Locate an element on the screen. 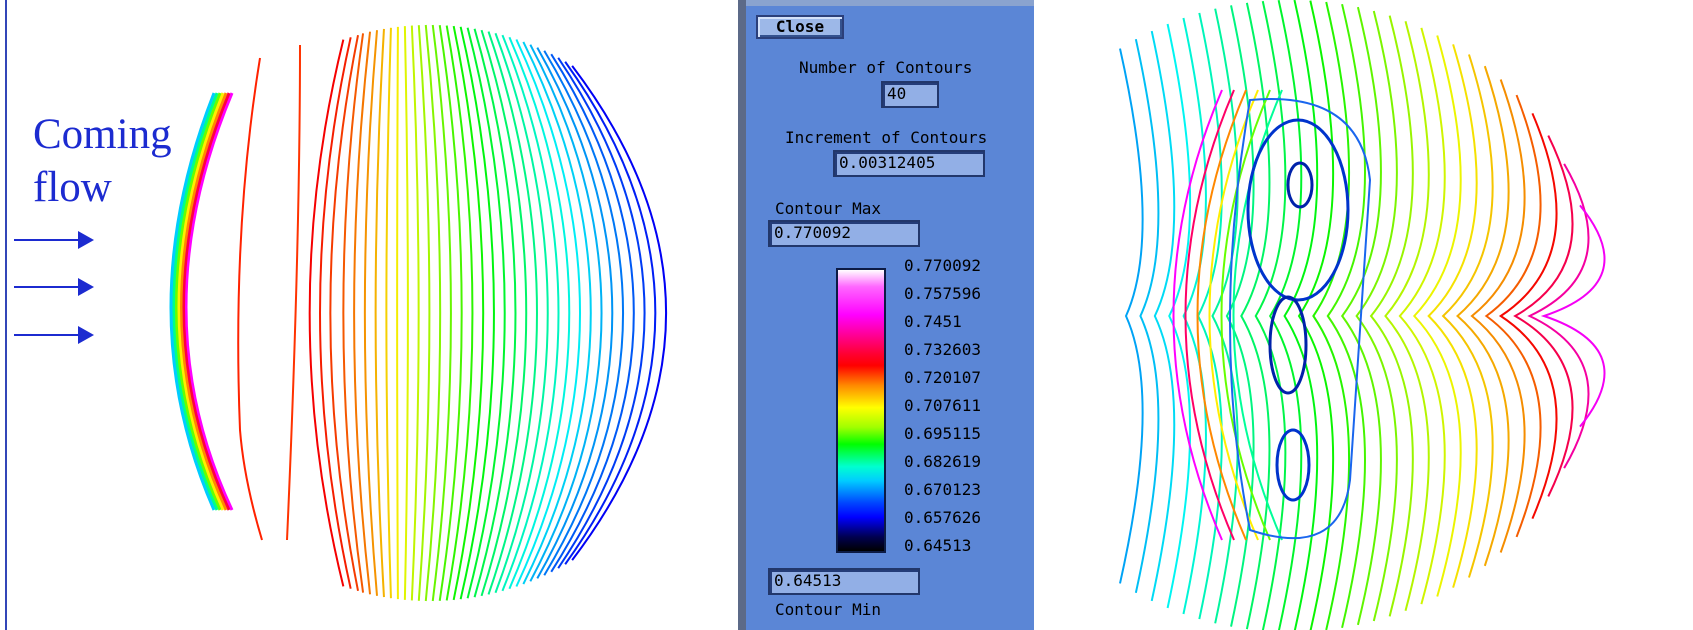  number-of-contours-input: 40 is located at coordinates (910, 94).